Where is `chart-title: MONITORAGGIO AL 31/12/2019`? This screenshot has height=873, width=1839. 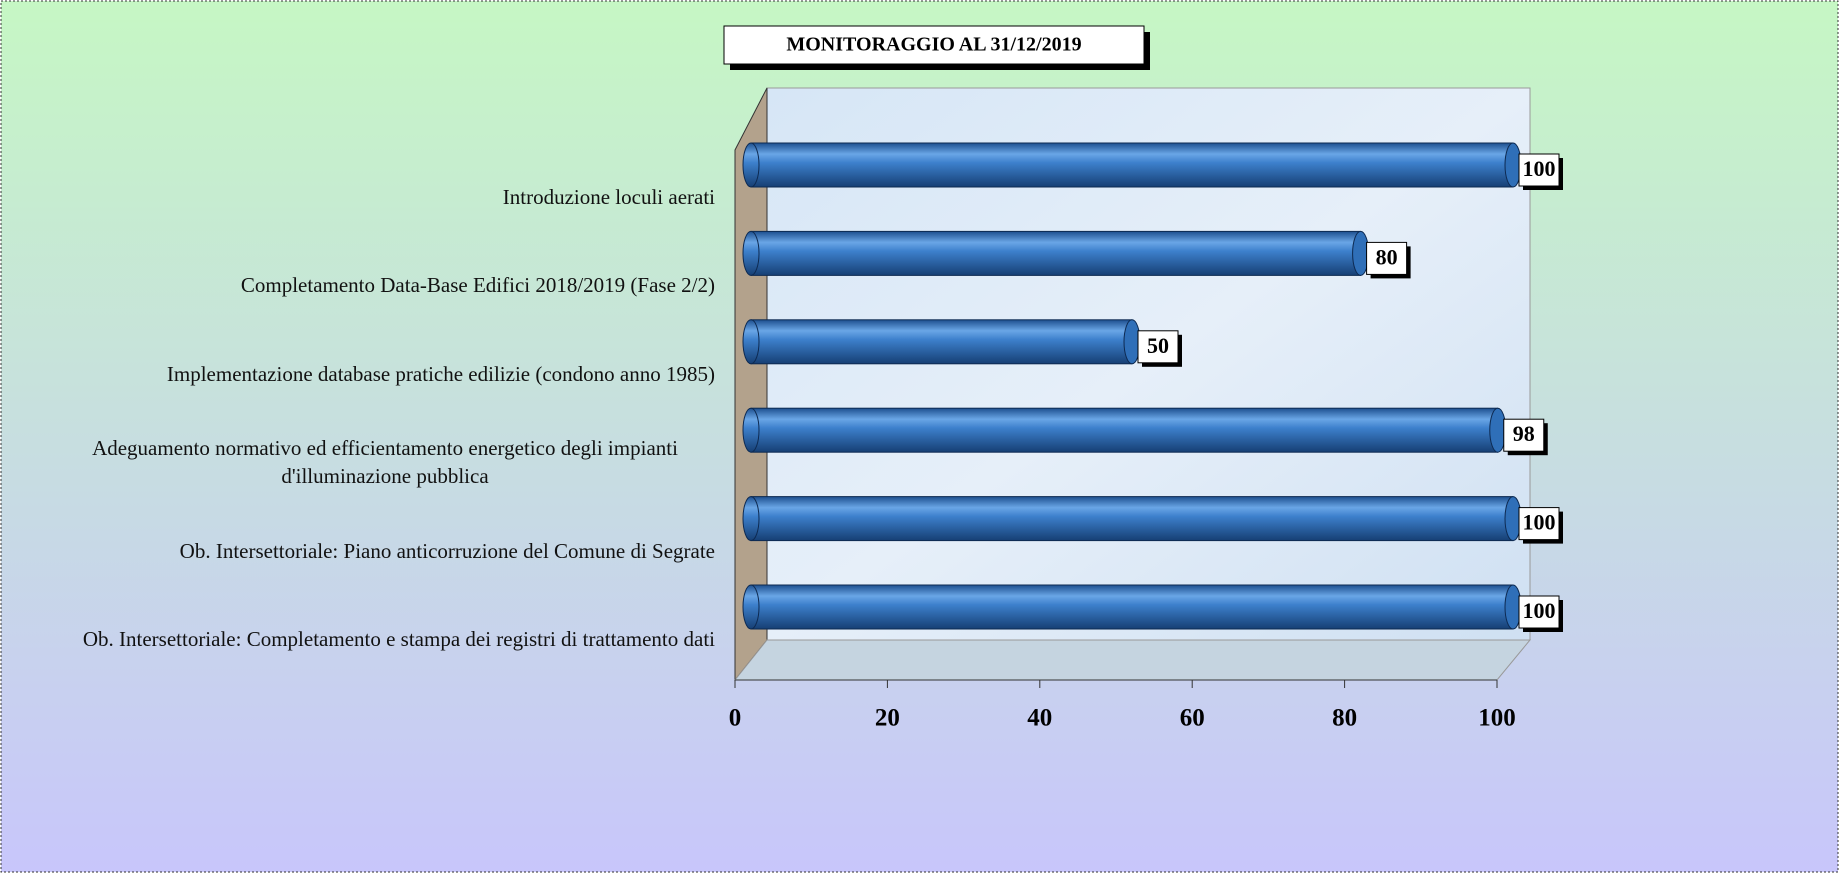
chart-title: MONITORAGGIO AL 31/12/2019 is located at coordinates (933, 45).